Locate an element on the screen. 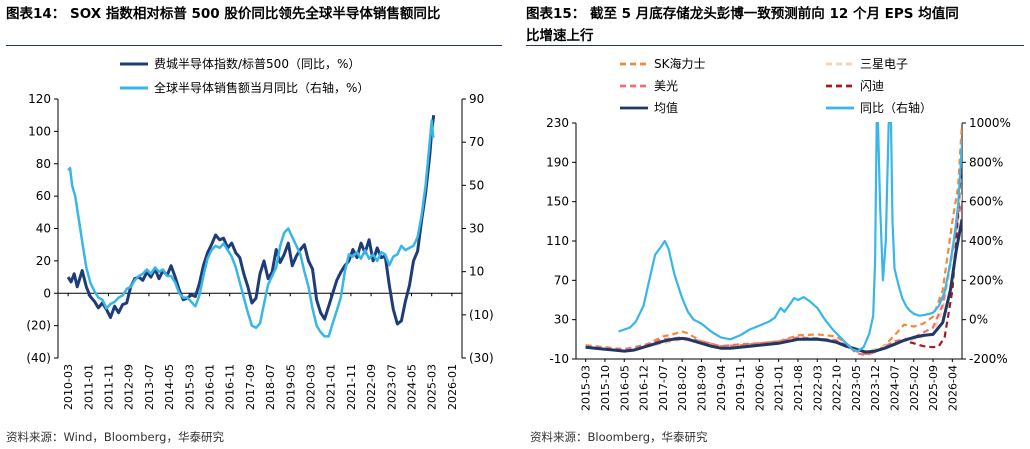 This screenshot has width=1030, height=449. right-legend-label-1: 三星电子 is located at coordinates (884, 64).